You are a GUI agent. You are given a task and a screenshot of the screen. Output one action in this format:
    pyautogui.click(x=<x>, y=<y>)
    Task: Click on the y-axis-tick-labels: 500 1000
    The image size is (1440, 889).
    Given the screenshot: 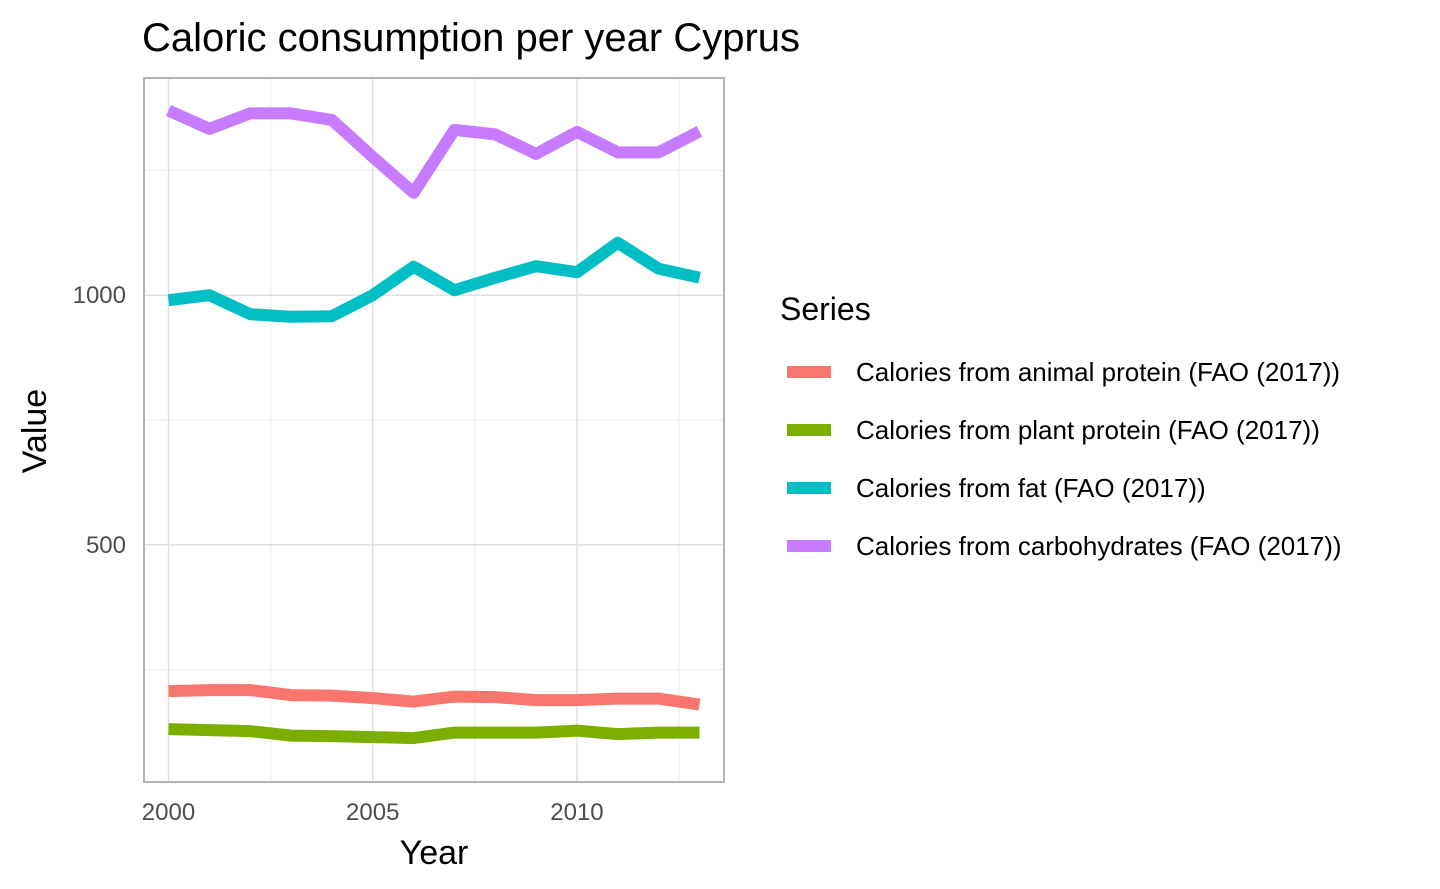 What is the action you would take?
    pyautogui.click(x=99, y=420)
    